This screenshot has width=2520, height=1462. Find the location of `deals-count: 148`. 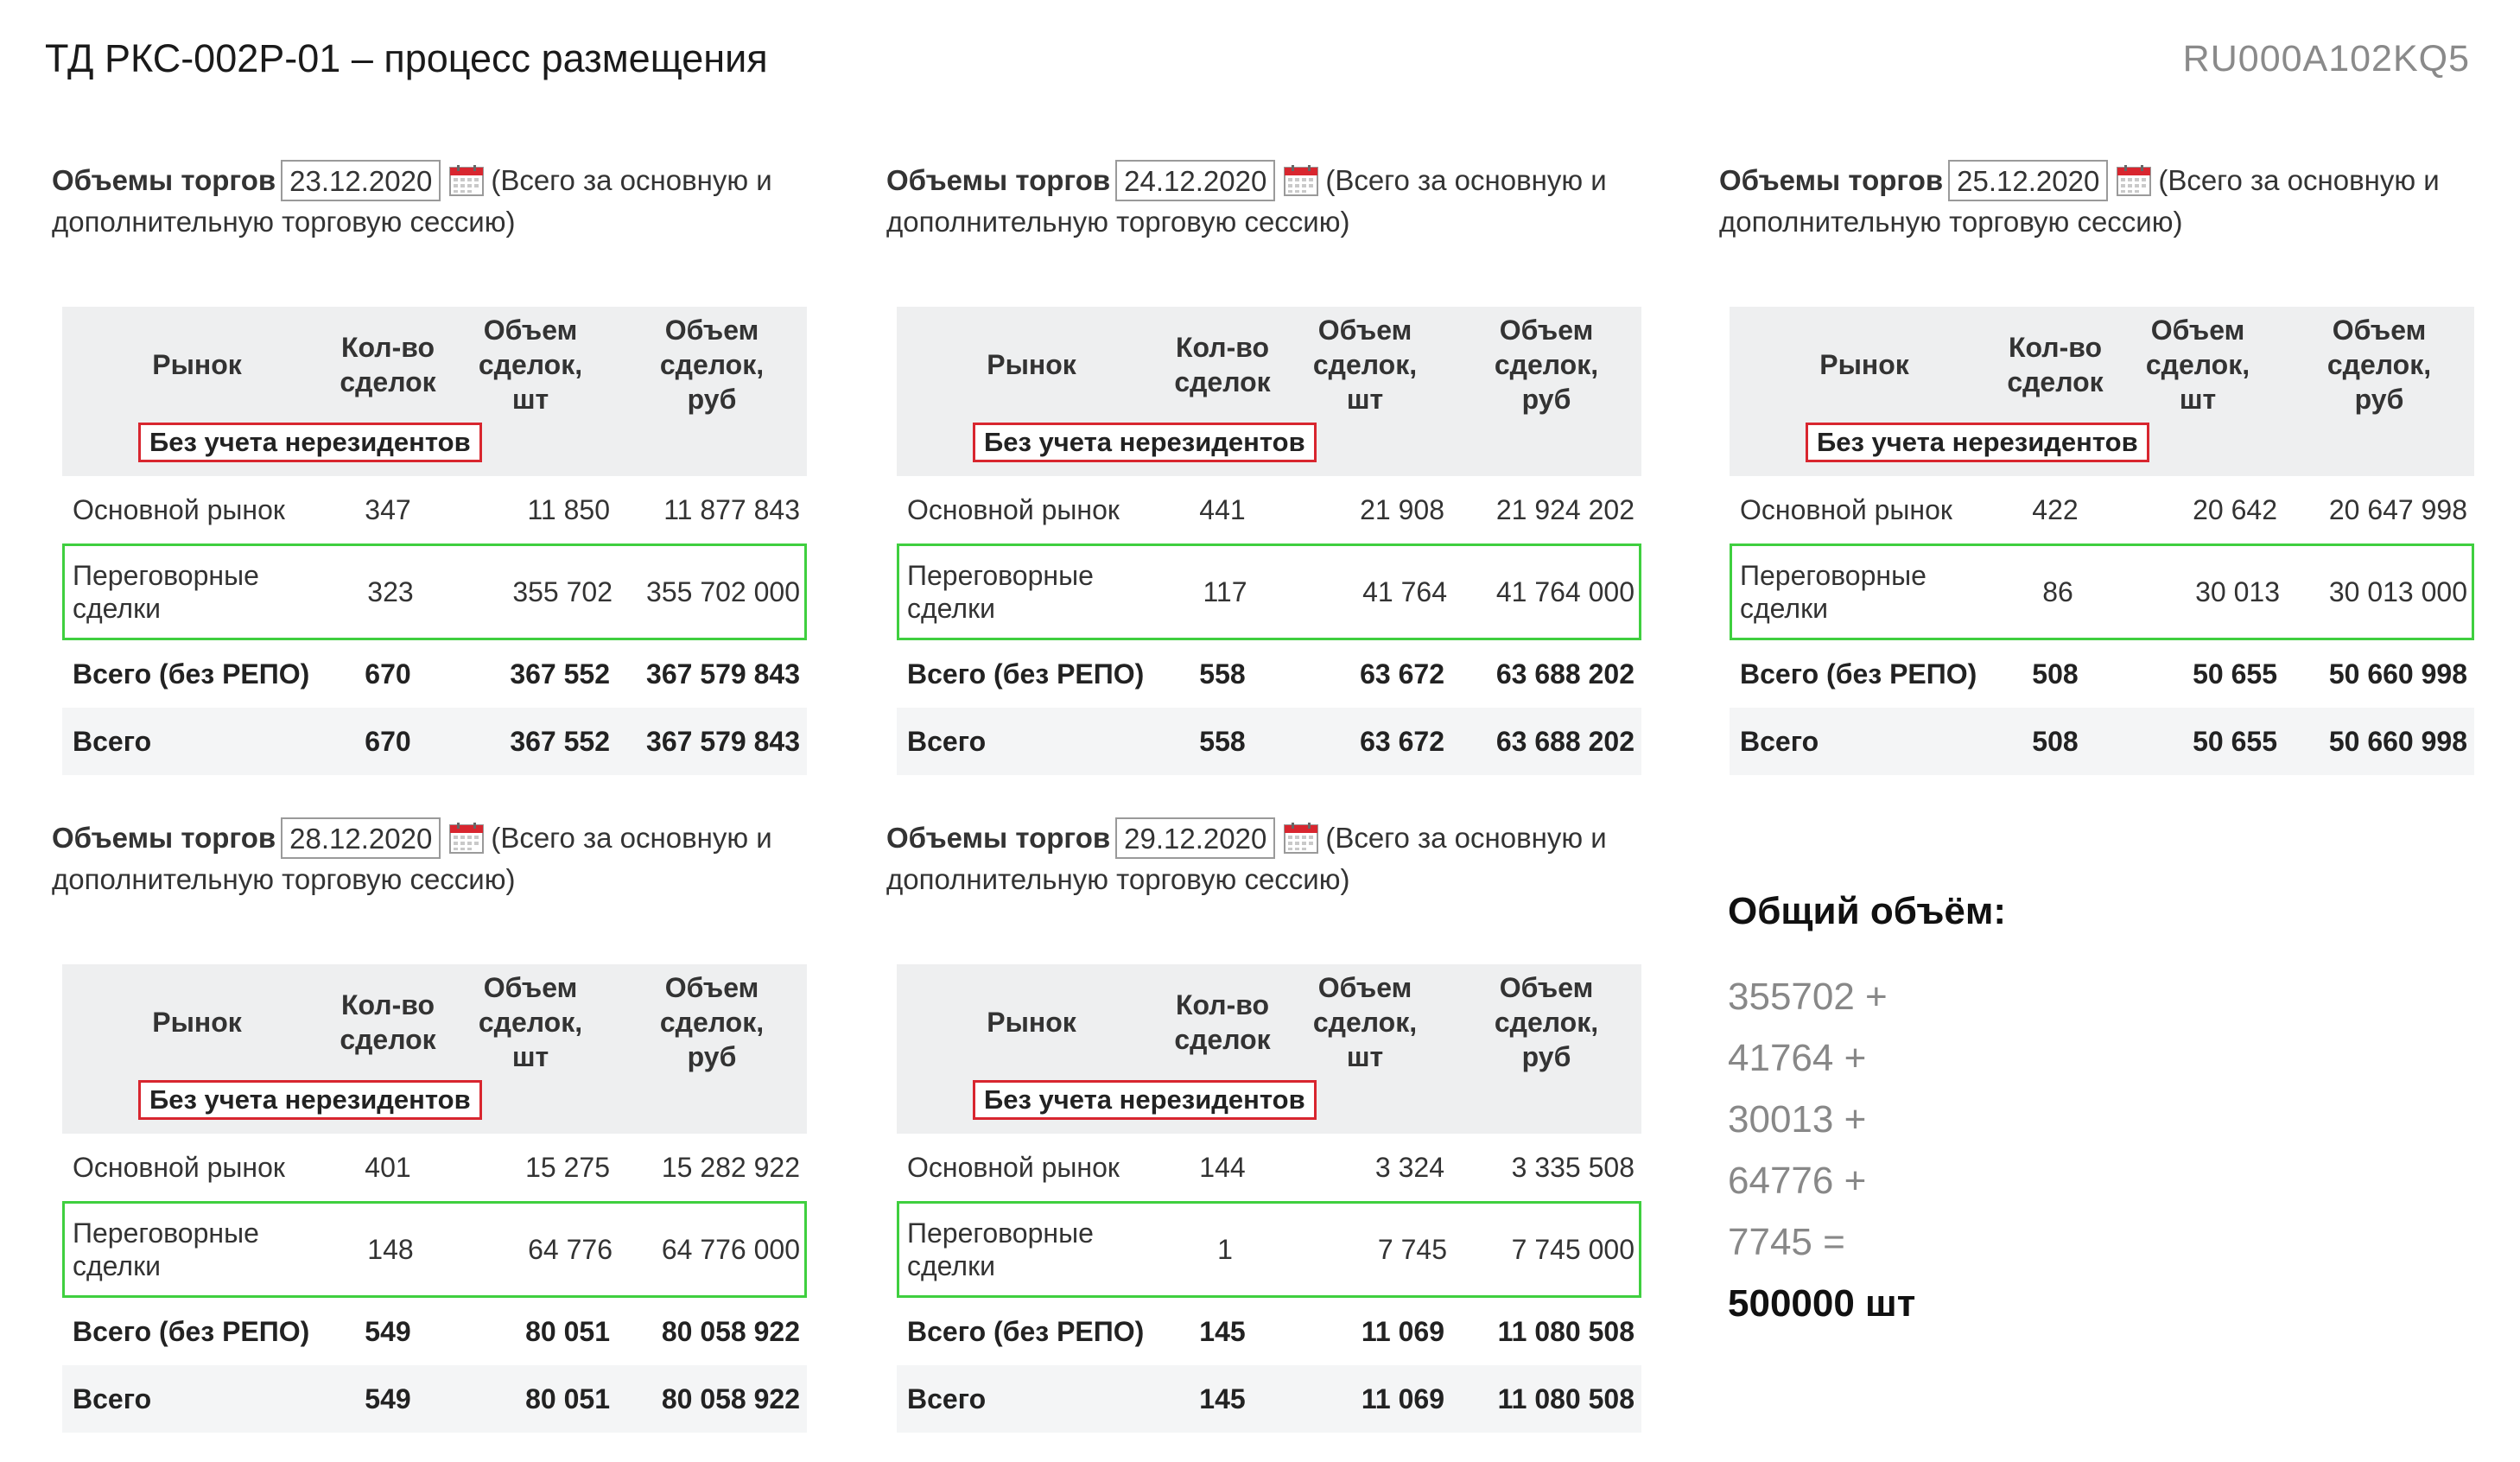

deals-count: 148 is located at coordinates (391, 1249).